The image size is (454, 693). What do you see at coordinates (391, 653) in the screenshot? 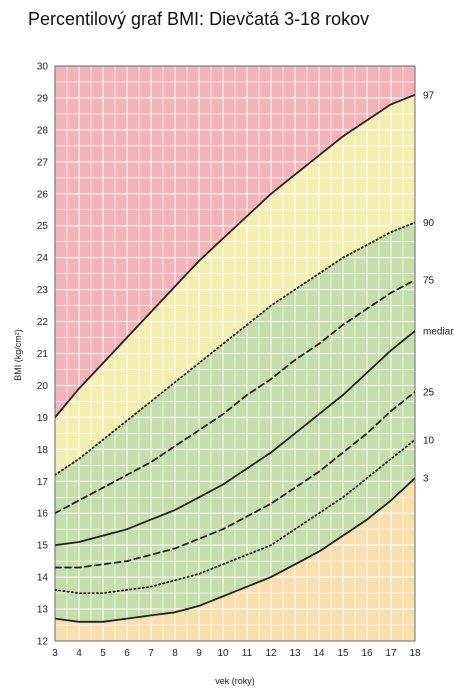
I see `x-tick-label: 17` at bounding box center [391, 653].